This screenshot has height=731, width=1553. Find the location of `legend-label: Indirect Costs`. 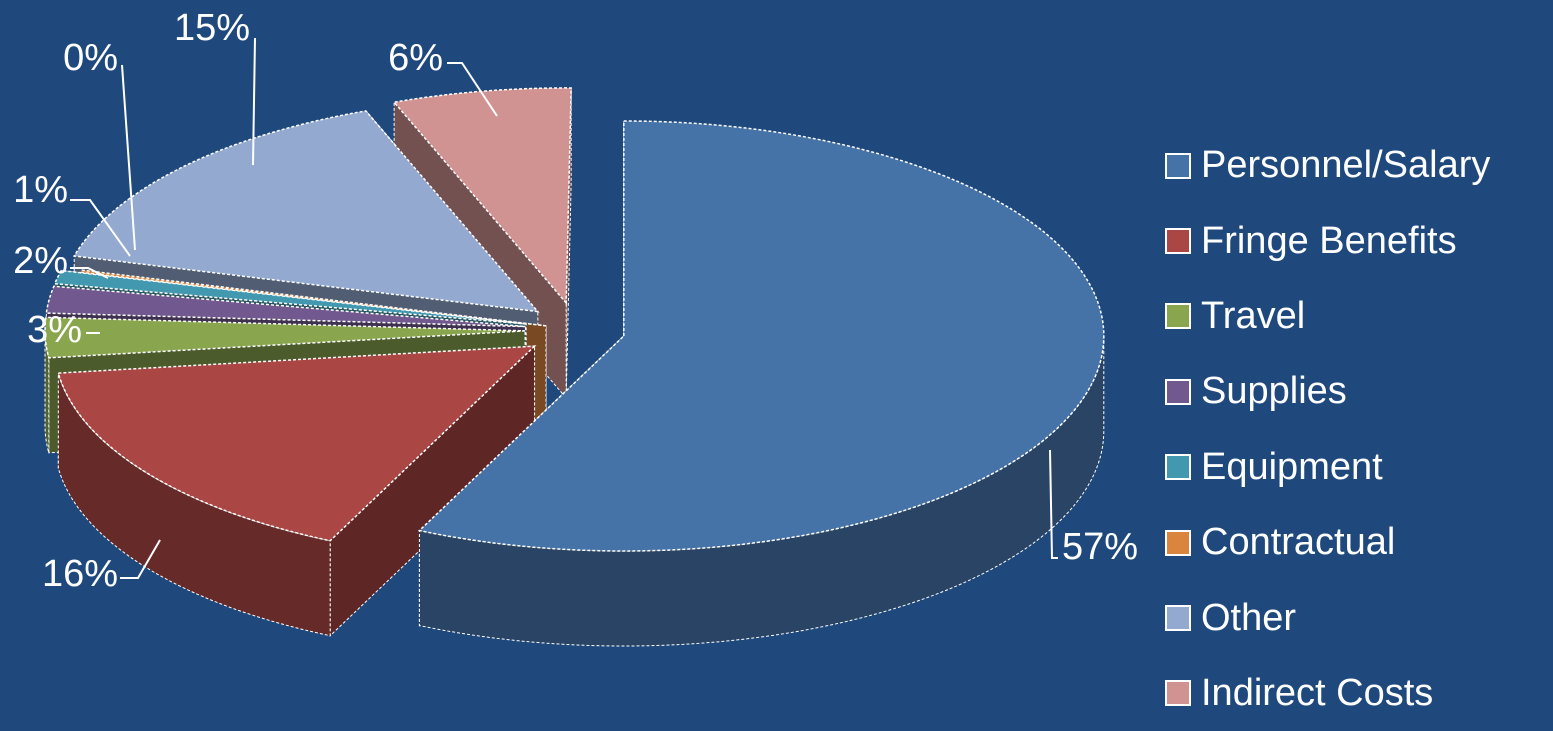

legend-label: Indirect Costs is located at coordinates (1317, 692).